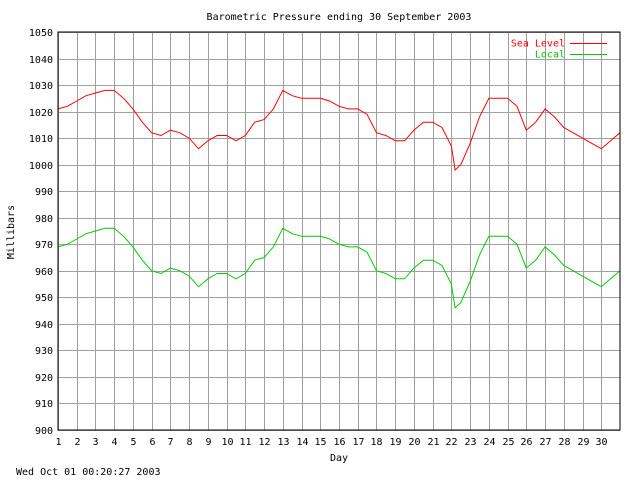 The image size is (640, 480). Describe the element at coordinates (170, 442) in the screenshot. I see `x-tick-label: 7` at that location.